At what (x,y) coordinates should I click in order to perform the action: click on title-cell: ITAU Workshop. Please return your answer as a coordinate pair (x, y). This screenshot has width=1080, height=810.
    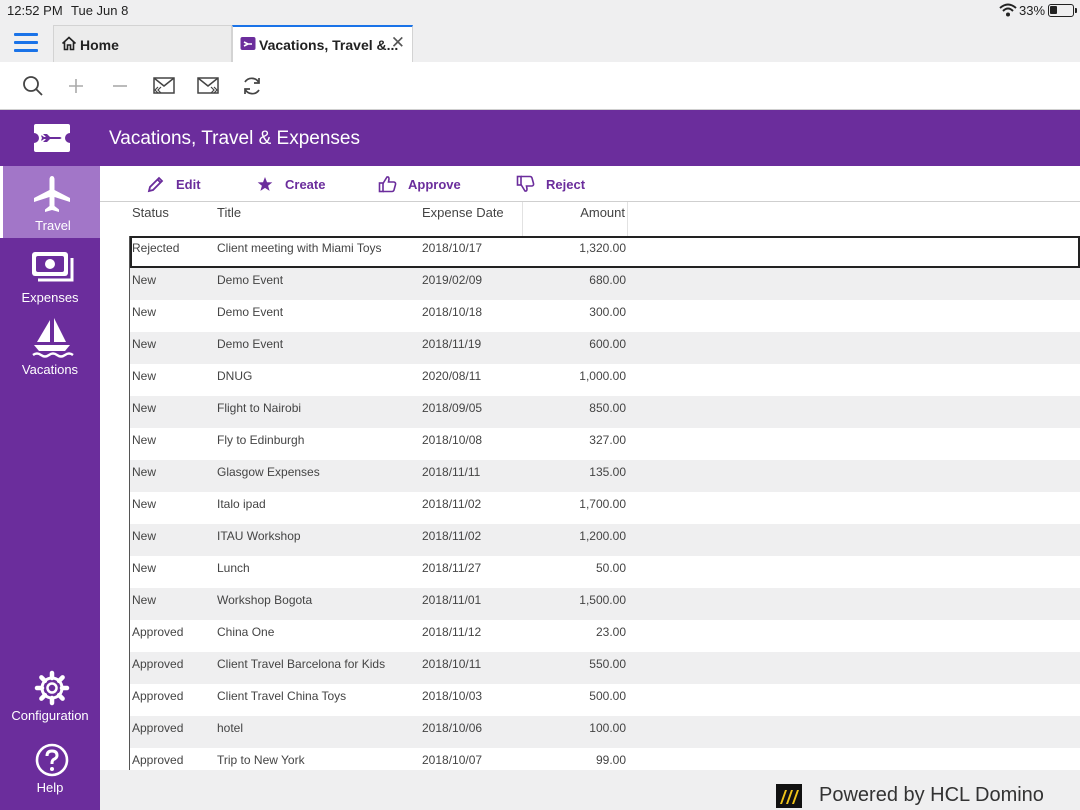
    Looking at the image, I should click on (259, 536).